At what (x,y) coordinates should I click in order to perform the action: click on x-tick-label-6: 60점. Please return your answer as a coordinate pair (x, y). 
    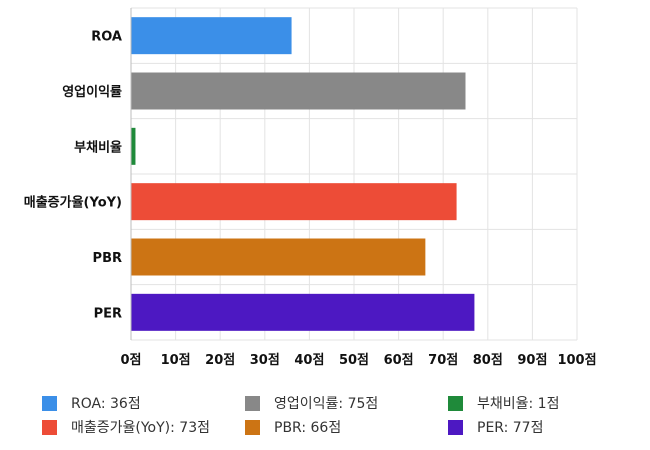
    Looking at the image, I should click on (399, 360).